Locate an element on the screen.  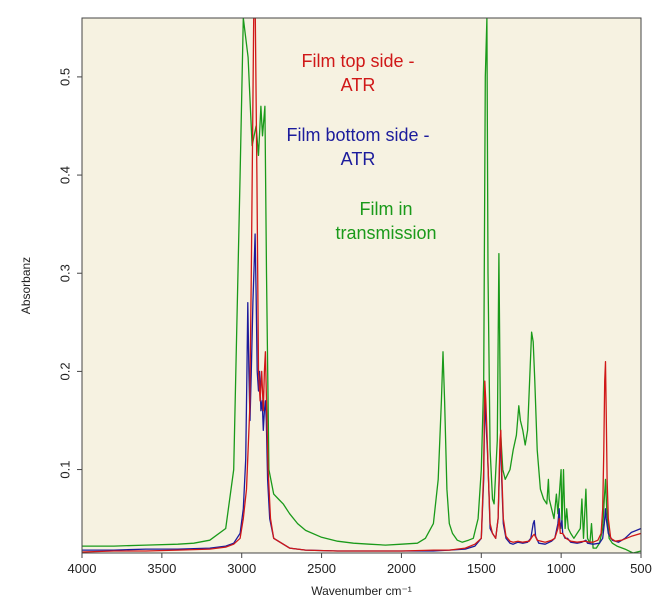
legend-label: Film in is located at coordinates (386, 209).